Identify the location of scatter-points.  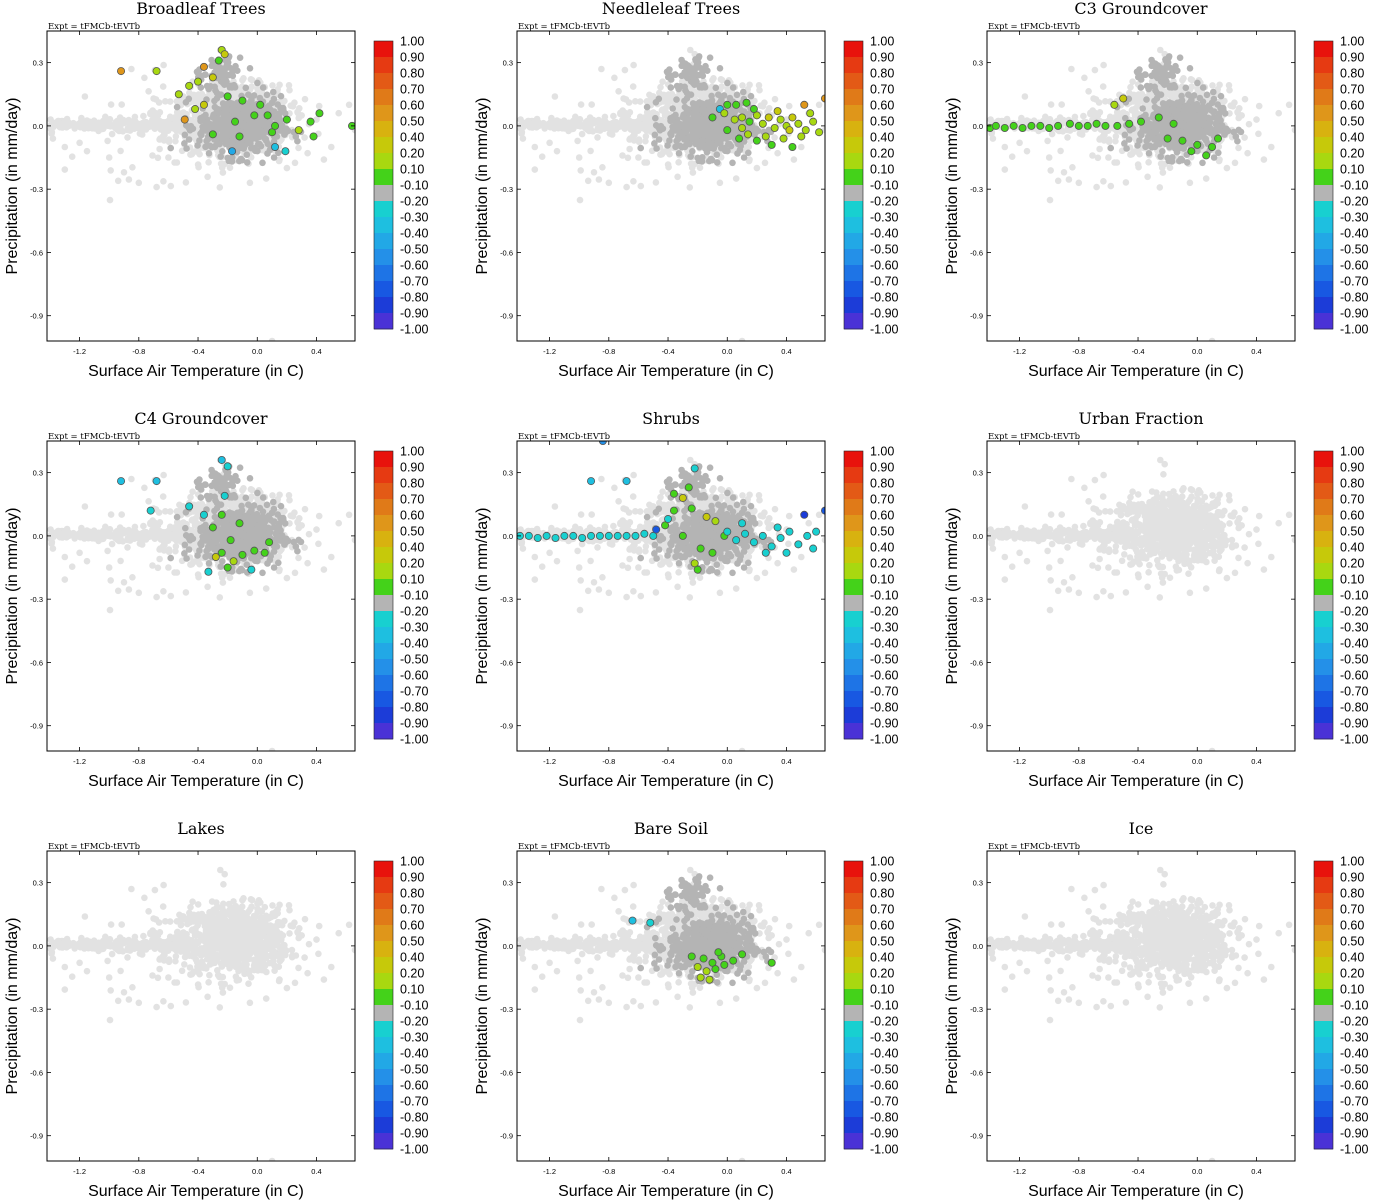
(1141, 193).